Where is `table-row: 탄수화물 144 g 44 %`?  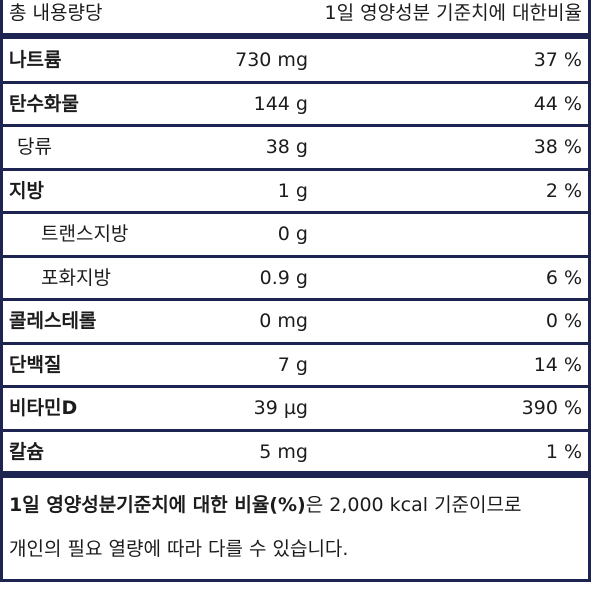
table-row: 탄수화물 144 g 44 % is located at coordinates (295, 104).